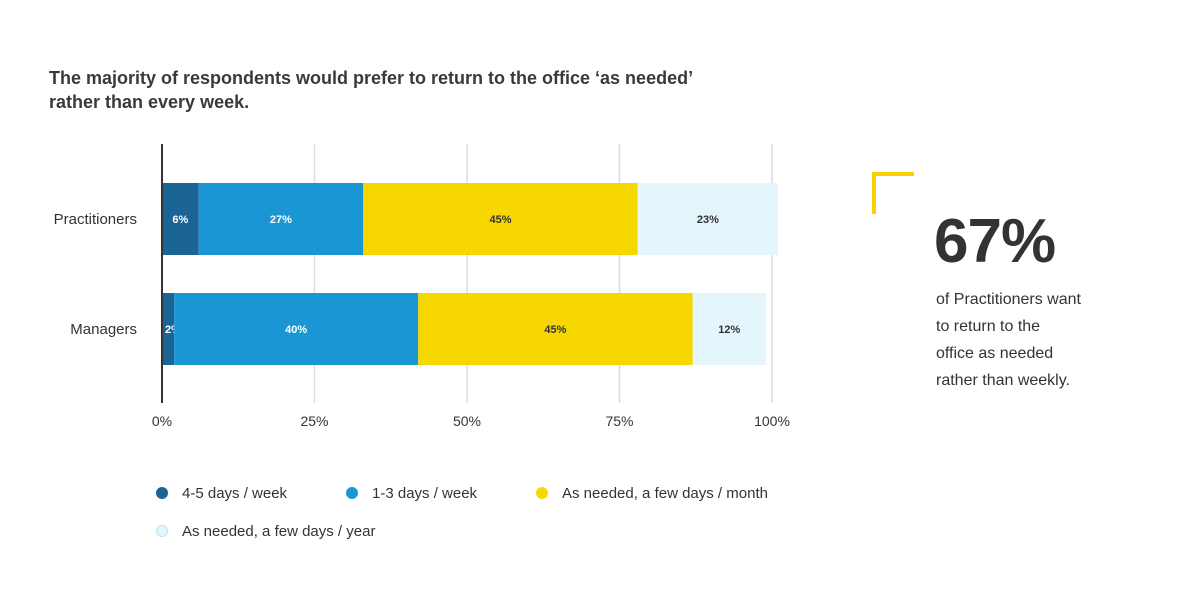 This screenshot has height=613, width=1200. What do you see at coordinates (1003, 380) in the screenshot?
I see `callout-line: rather than weekly.` at bounding box center [1003, 380].